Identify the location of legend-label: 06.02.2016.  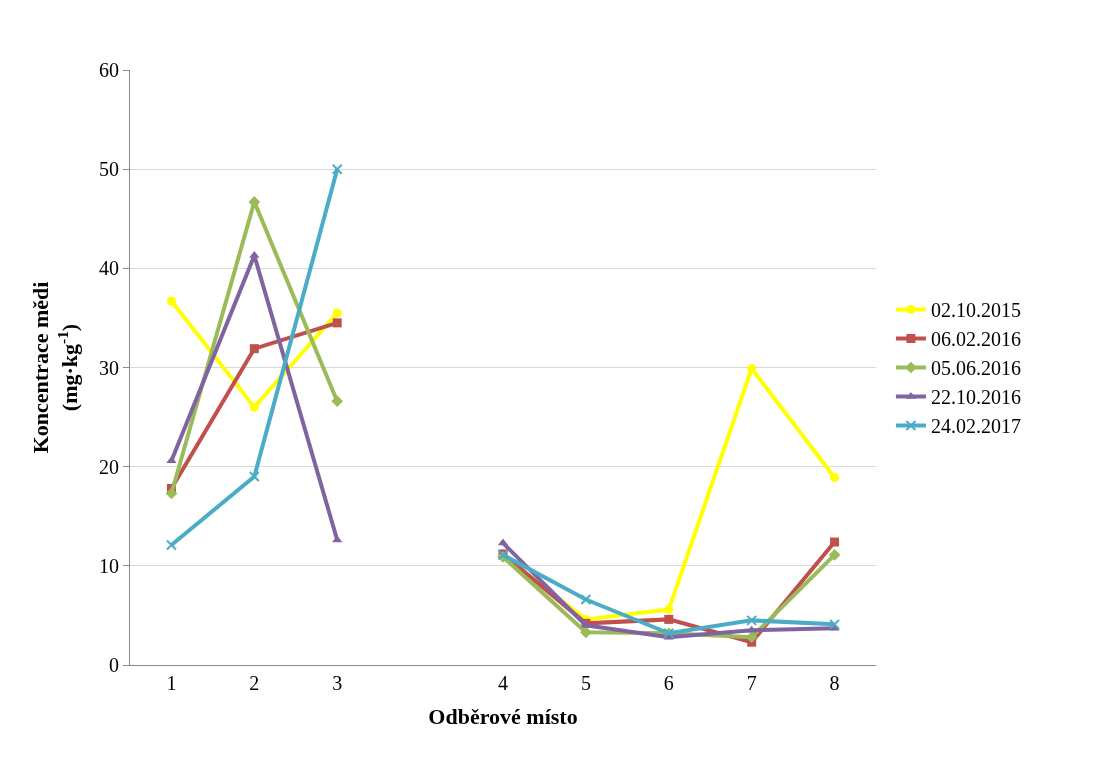
(975, 339).